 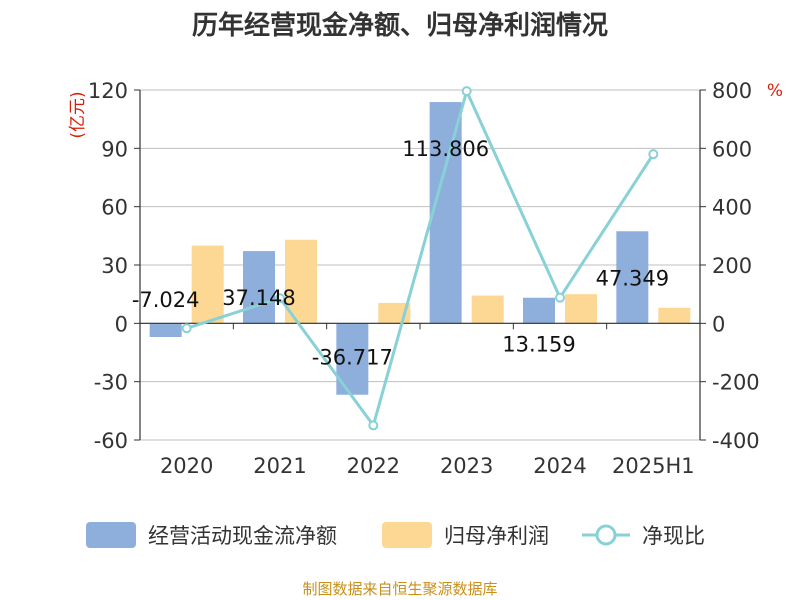 What do you see at coordinates (466, 466) in the screenshot?
I see `x-tick-label: 2023` at bounding box center [466, 466].